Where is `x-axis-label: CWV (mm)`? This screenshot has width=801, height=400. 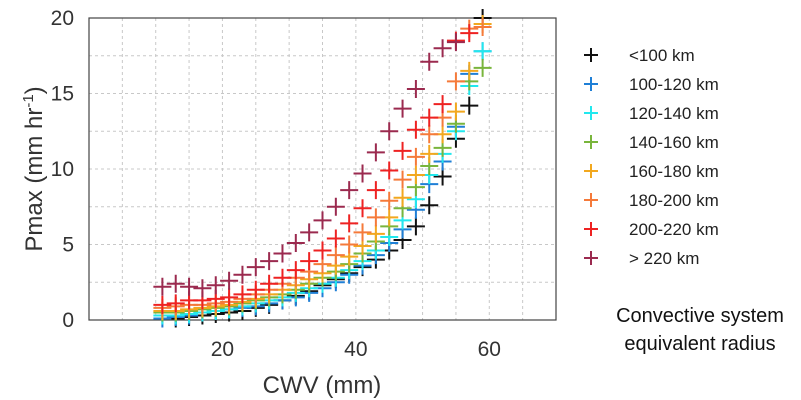
x-axis-label: CWV (mm) is located at coordinates (322, 385).